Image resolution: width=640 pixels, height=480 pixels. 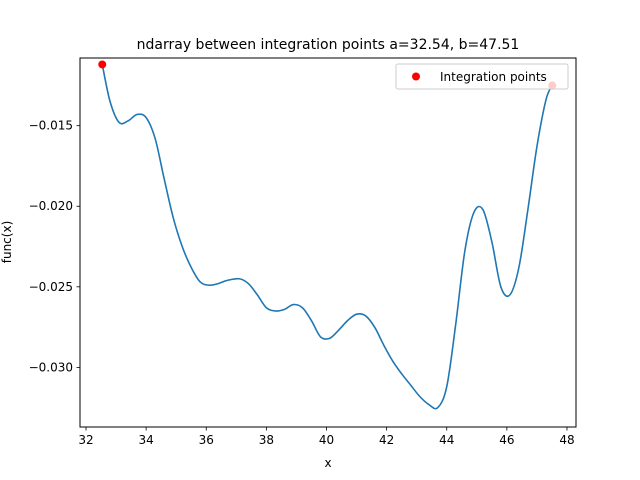 What do you see at coordinates (493, 77) in the screenshot?
I see `legend-label-integration-points: Integration points` at bounding box center [493, 77].